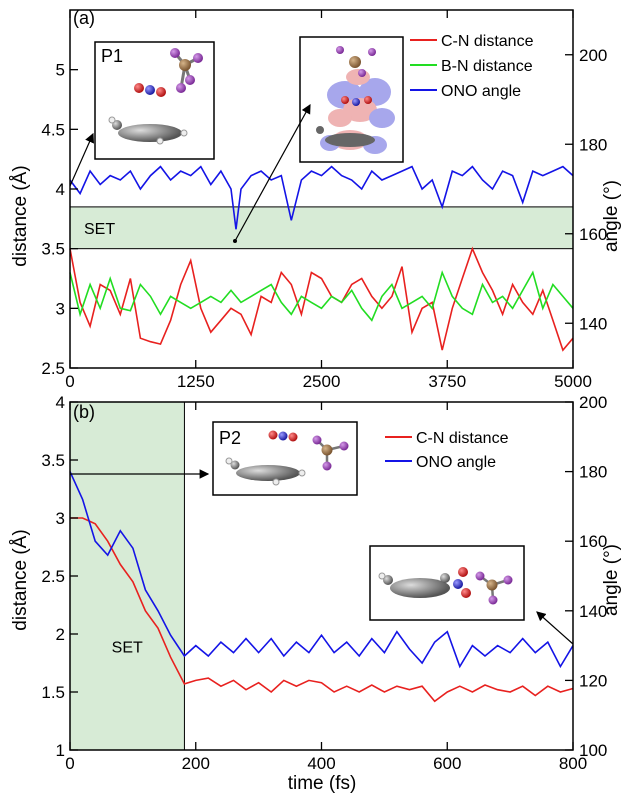  I want to click on inset-p2: P2, so click(285, 458).